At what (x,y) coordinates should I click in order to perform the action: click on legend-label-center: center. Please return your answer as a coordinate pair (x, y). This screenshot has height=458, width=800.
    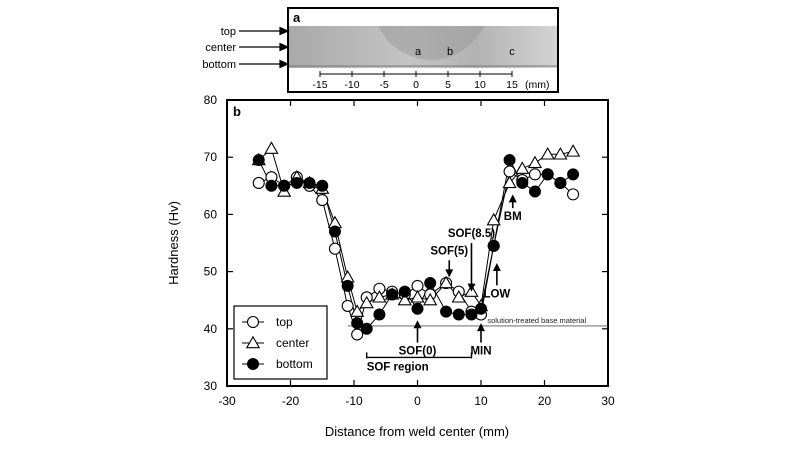
    Looking at the image, I should click on (292, 343).